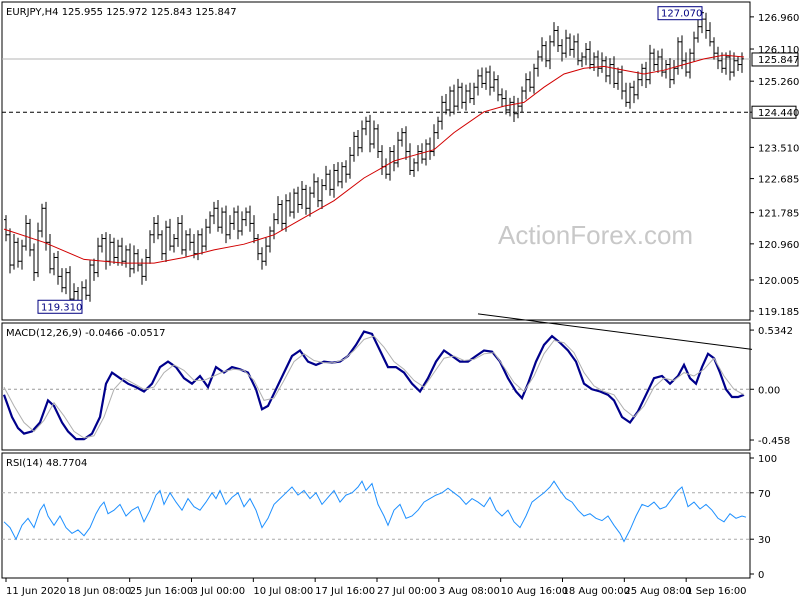 The width and height of the screenshot is (800, 600). What do you see at coordinates (469, 591) in the screenshot?
I see `time-tick-label: 3 Aug 08:00` at bounding box center [469, 591].